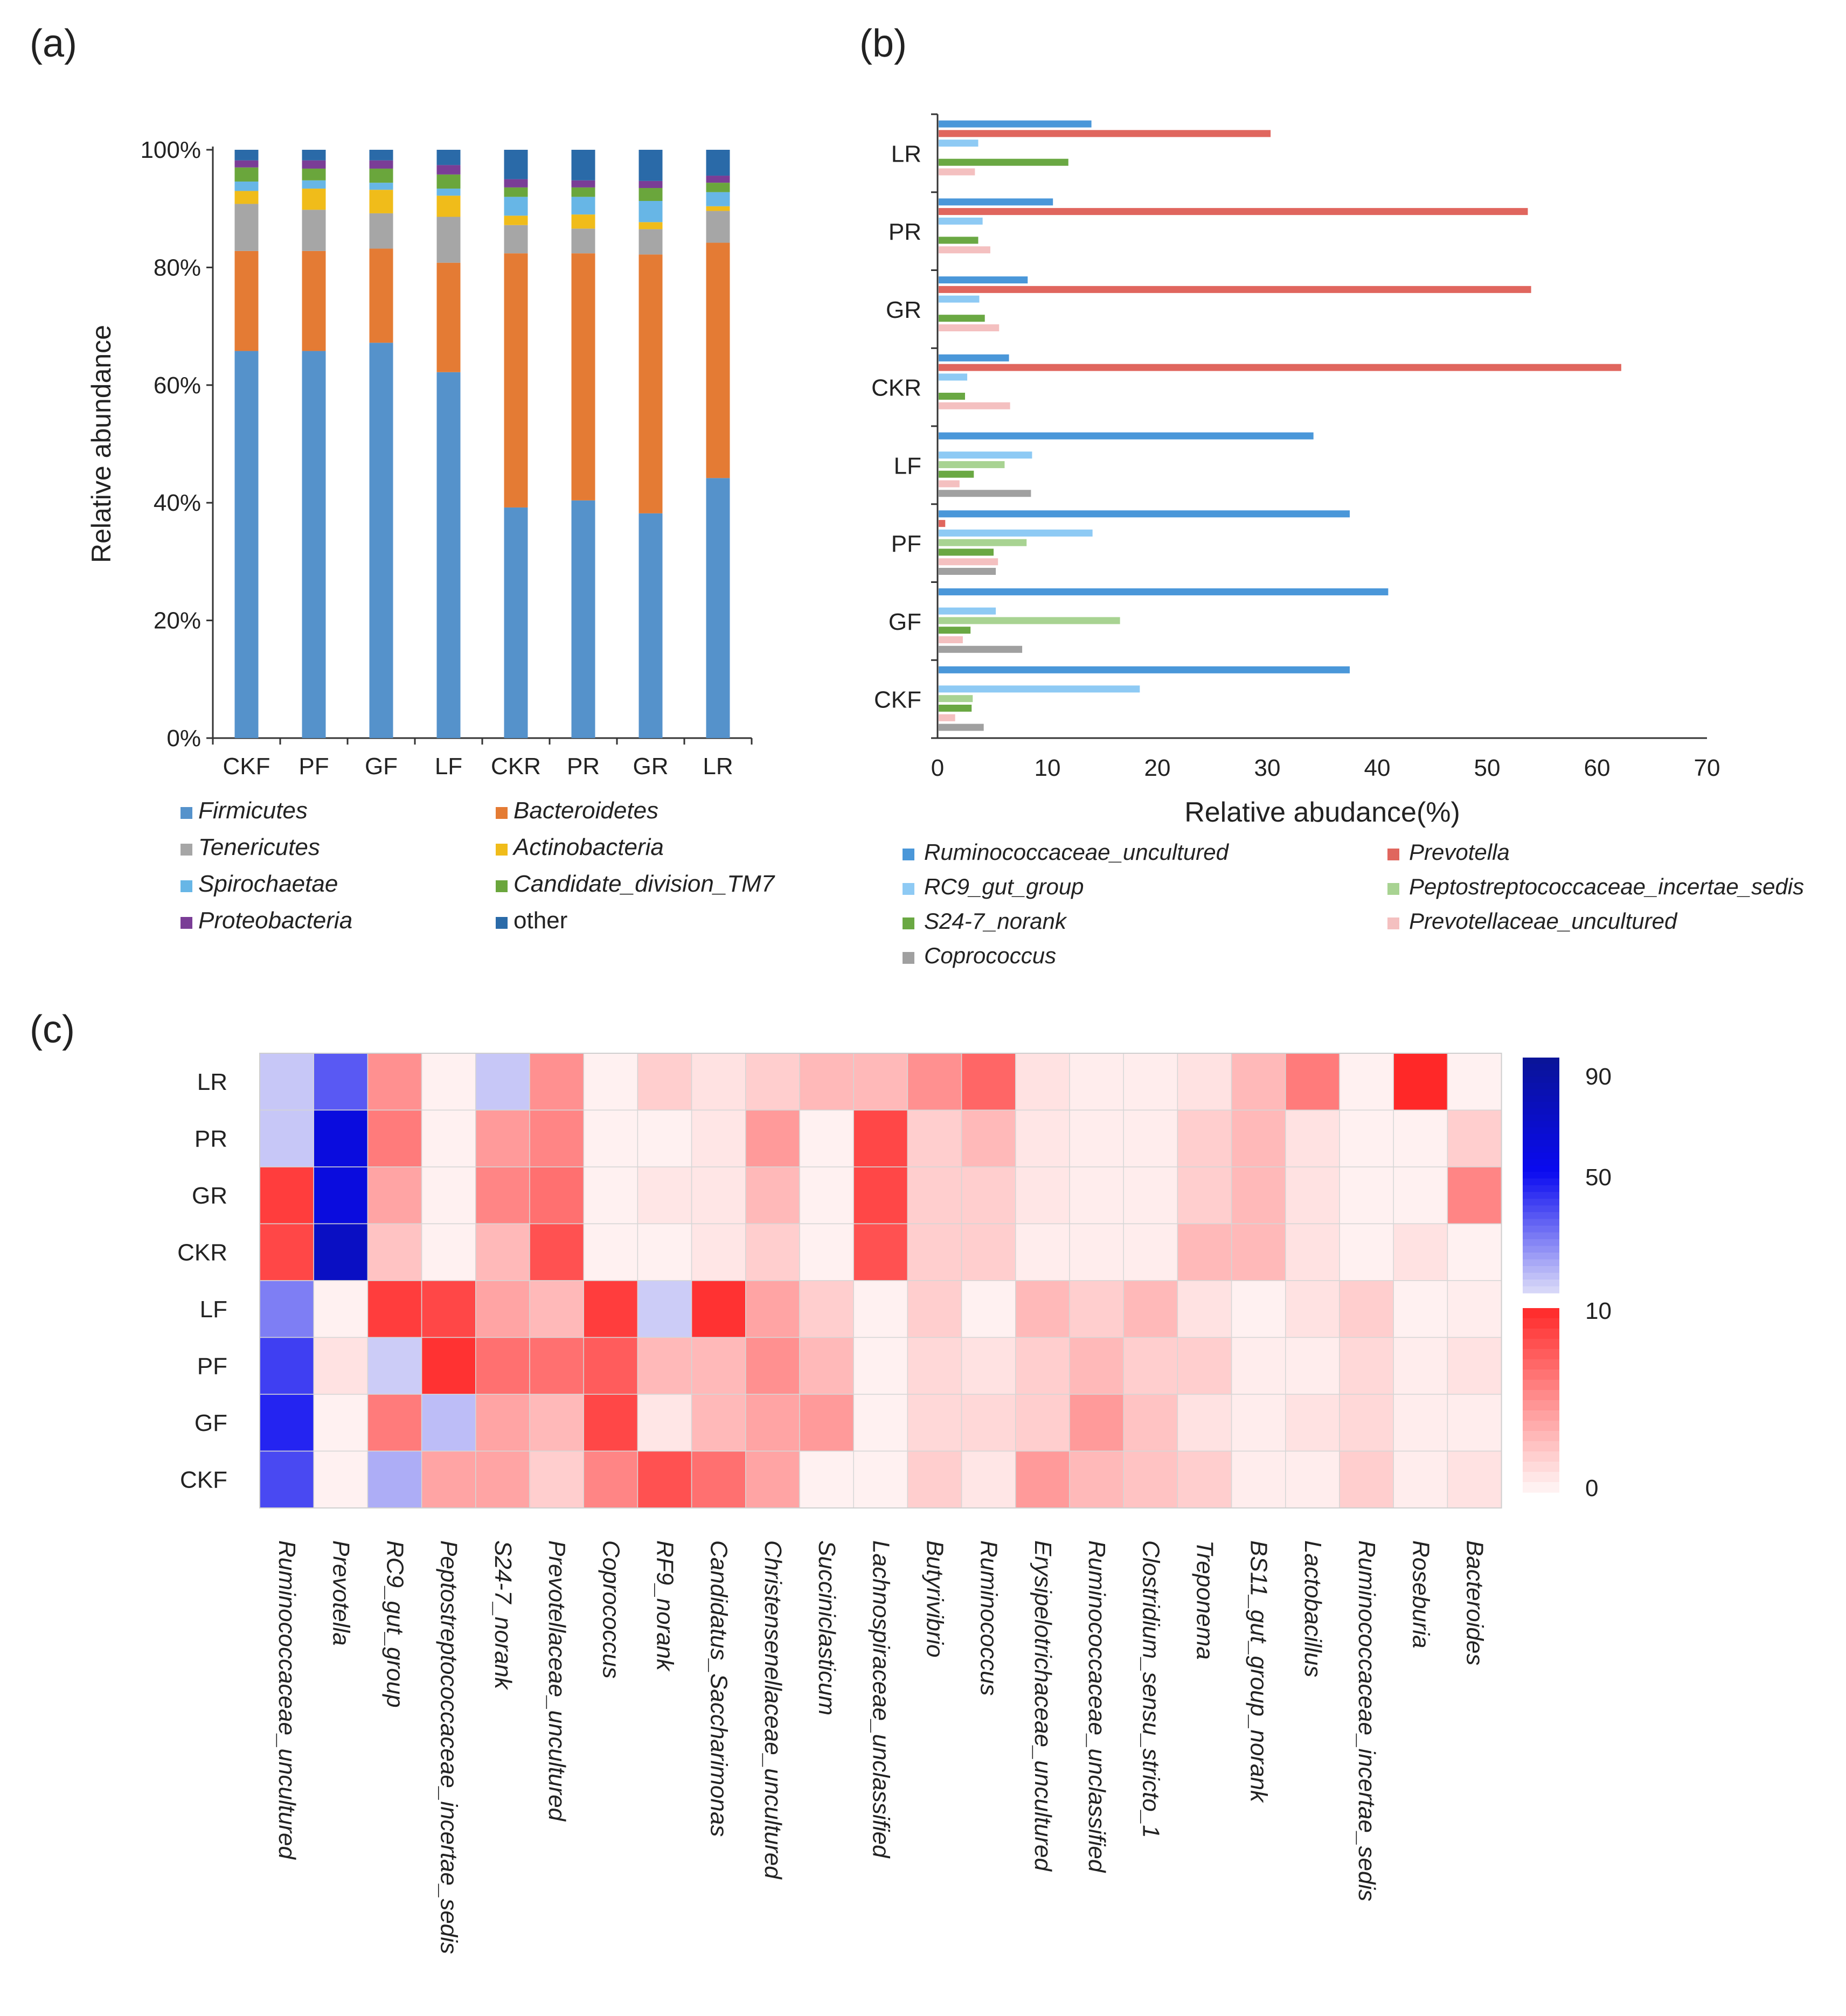  I want to click on column-label-Lachnospiraceae_unclassified: Lachnospiraceae_unclassified, so click(881, 1699).